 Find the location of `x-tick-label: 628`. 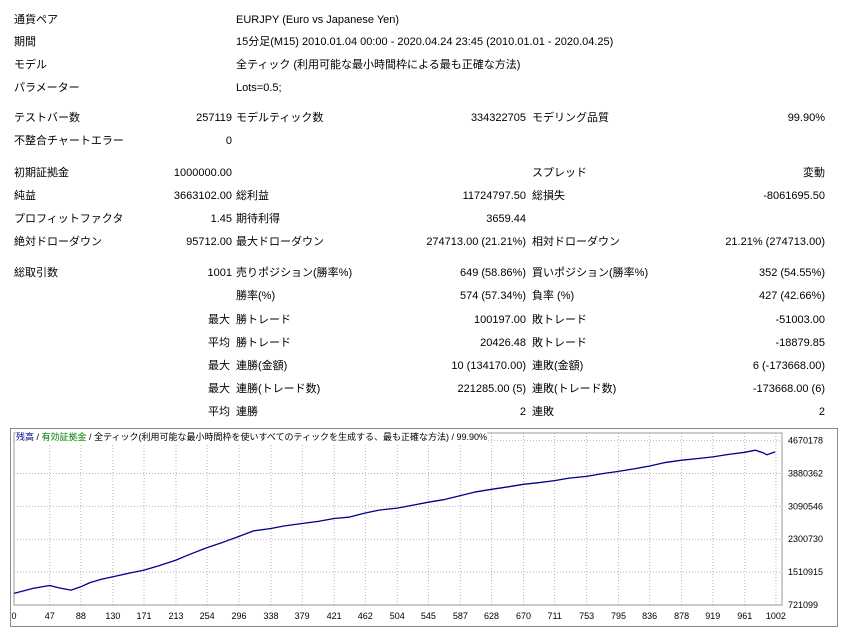

x-tick-label: 628 is located at coordinates (491, 616).